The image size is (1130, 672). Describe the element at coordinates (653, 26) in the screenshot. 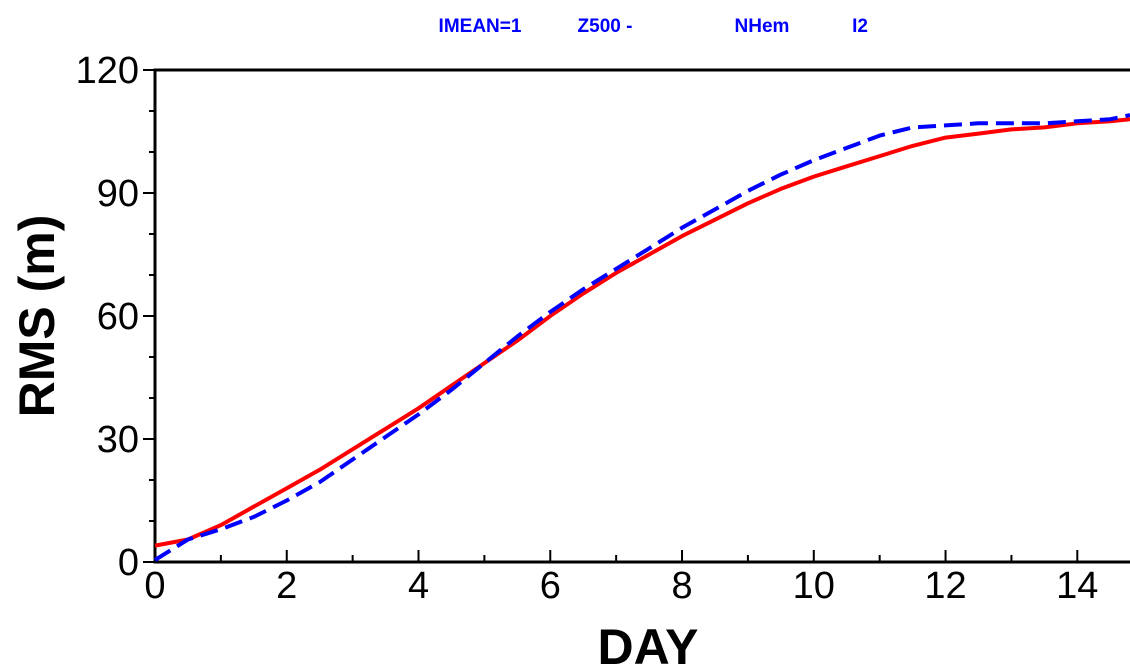

I see `chart-title: IMEAN=1 Z500 - NHem I2` at that location.